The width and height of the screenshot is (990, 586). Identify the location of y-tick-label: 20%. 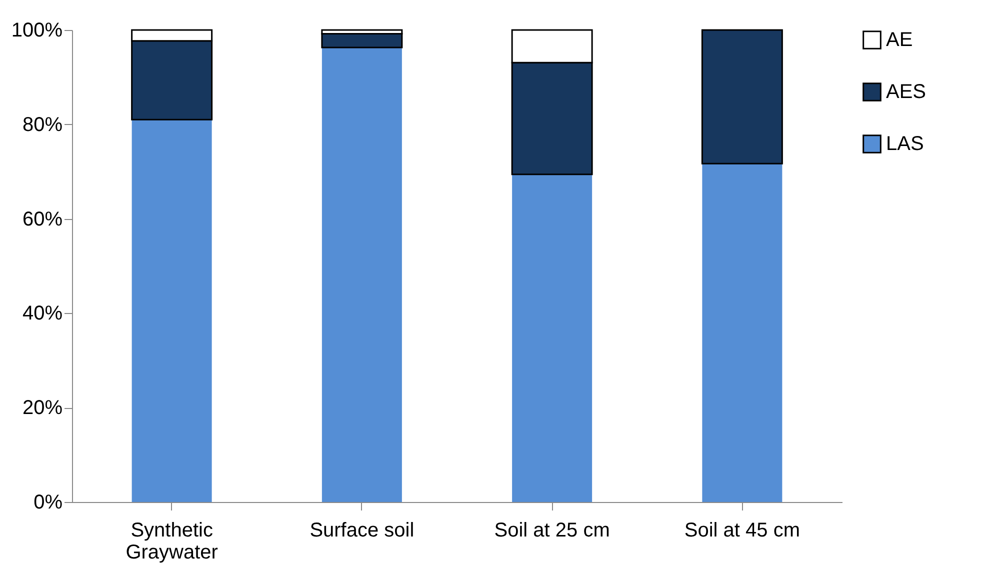
(42, 408).